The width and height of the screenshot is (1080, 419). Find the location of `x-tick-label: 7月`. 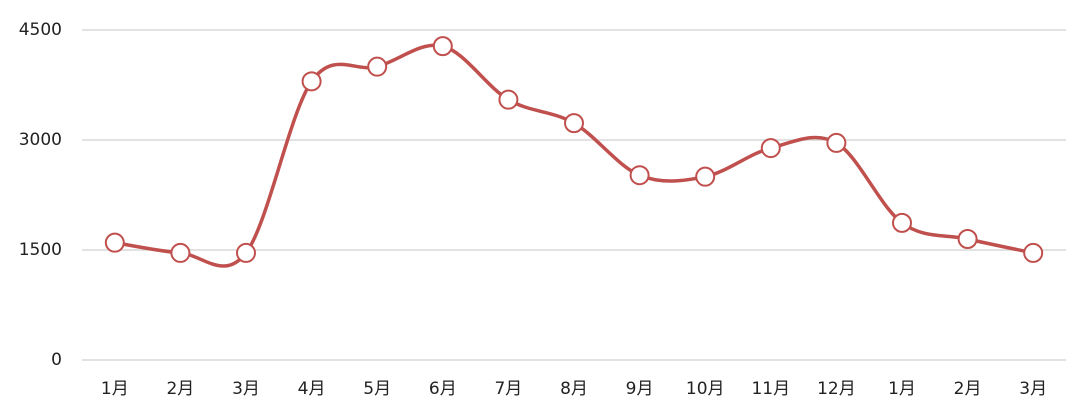

x-tick-label: 7月 is located at coordinates (508, 389).